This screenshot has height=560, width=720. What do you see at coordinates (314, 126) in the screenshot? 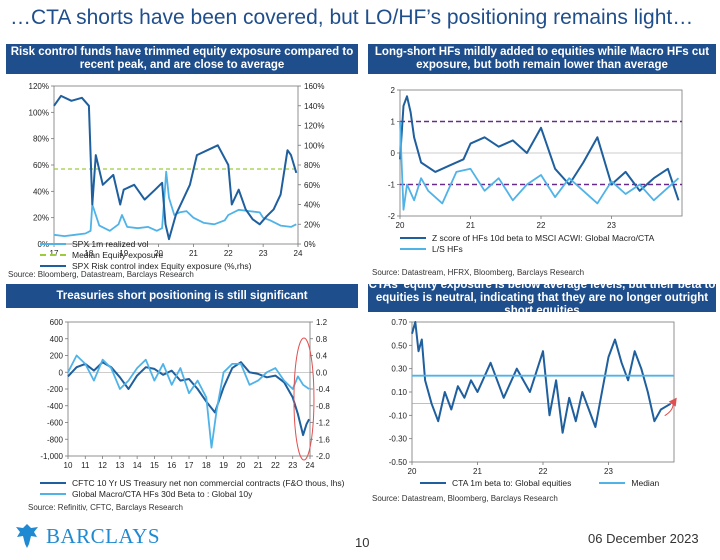
I see `y-right-tick-label: 120%` at bounding box center [314, 126].